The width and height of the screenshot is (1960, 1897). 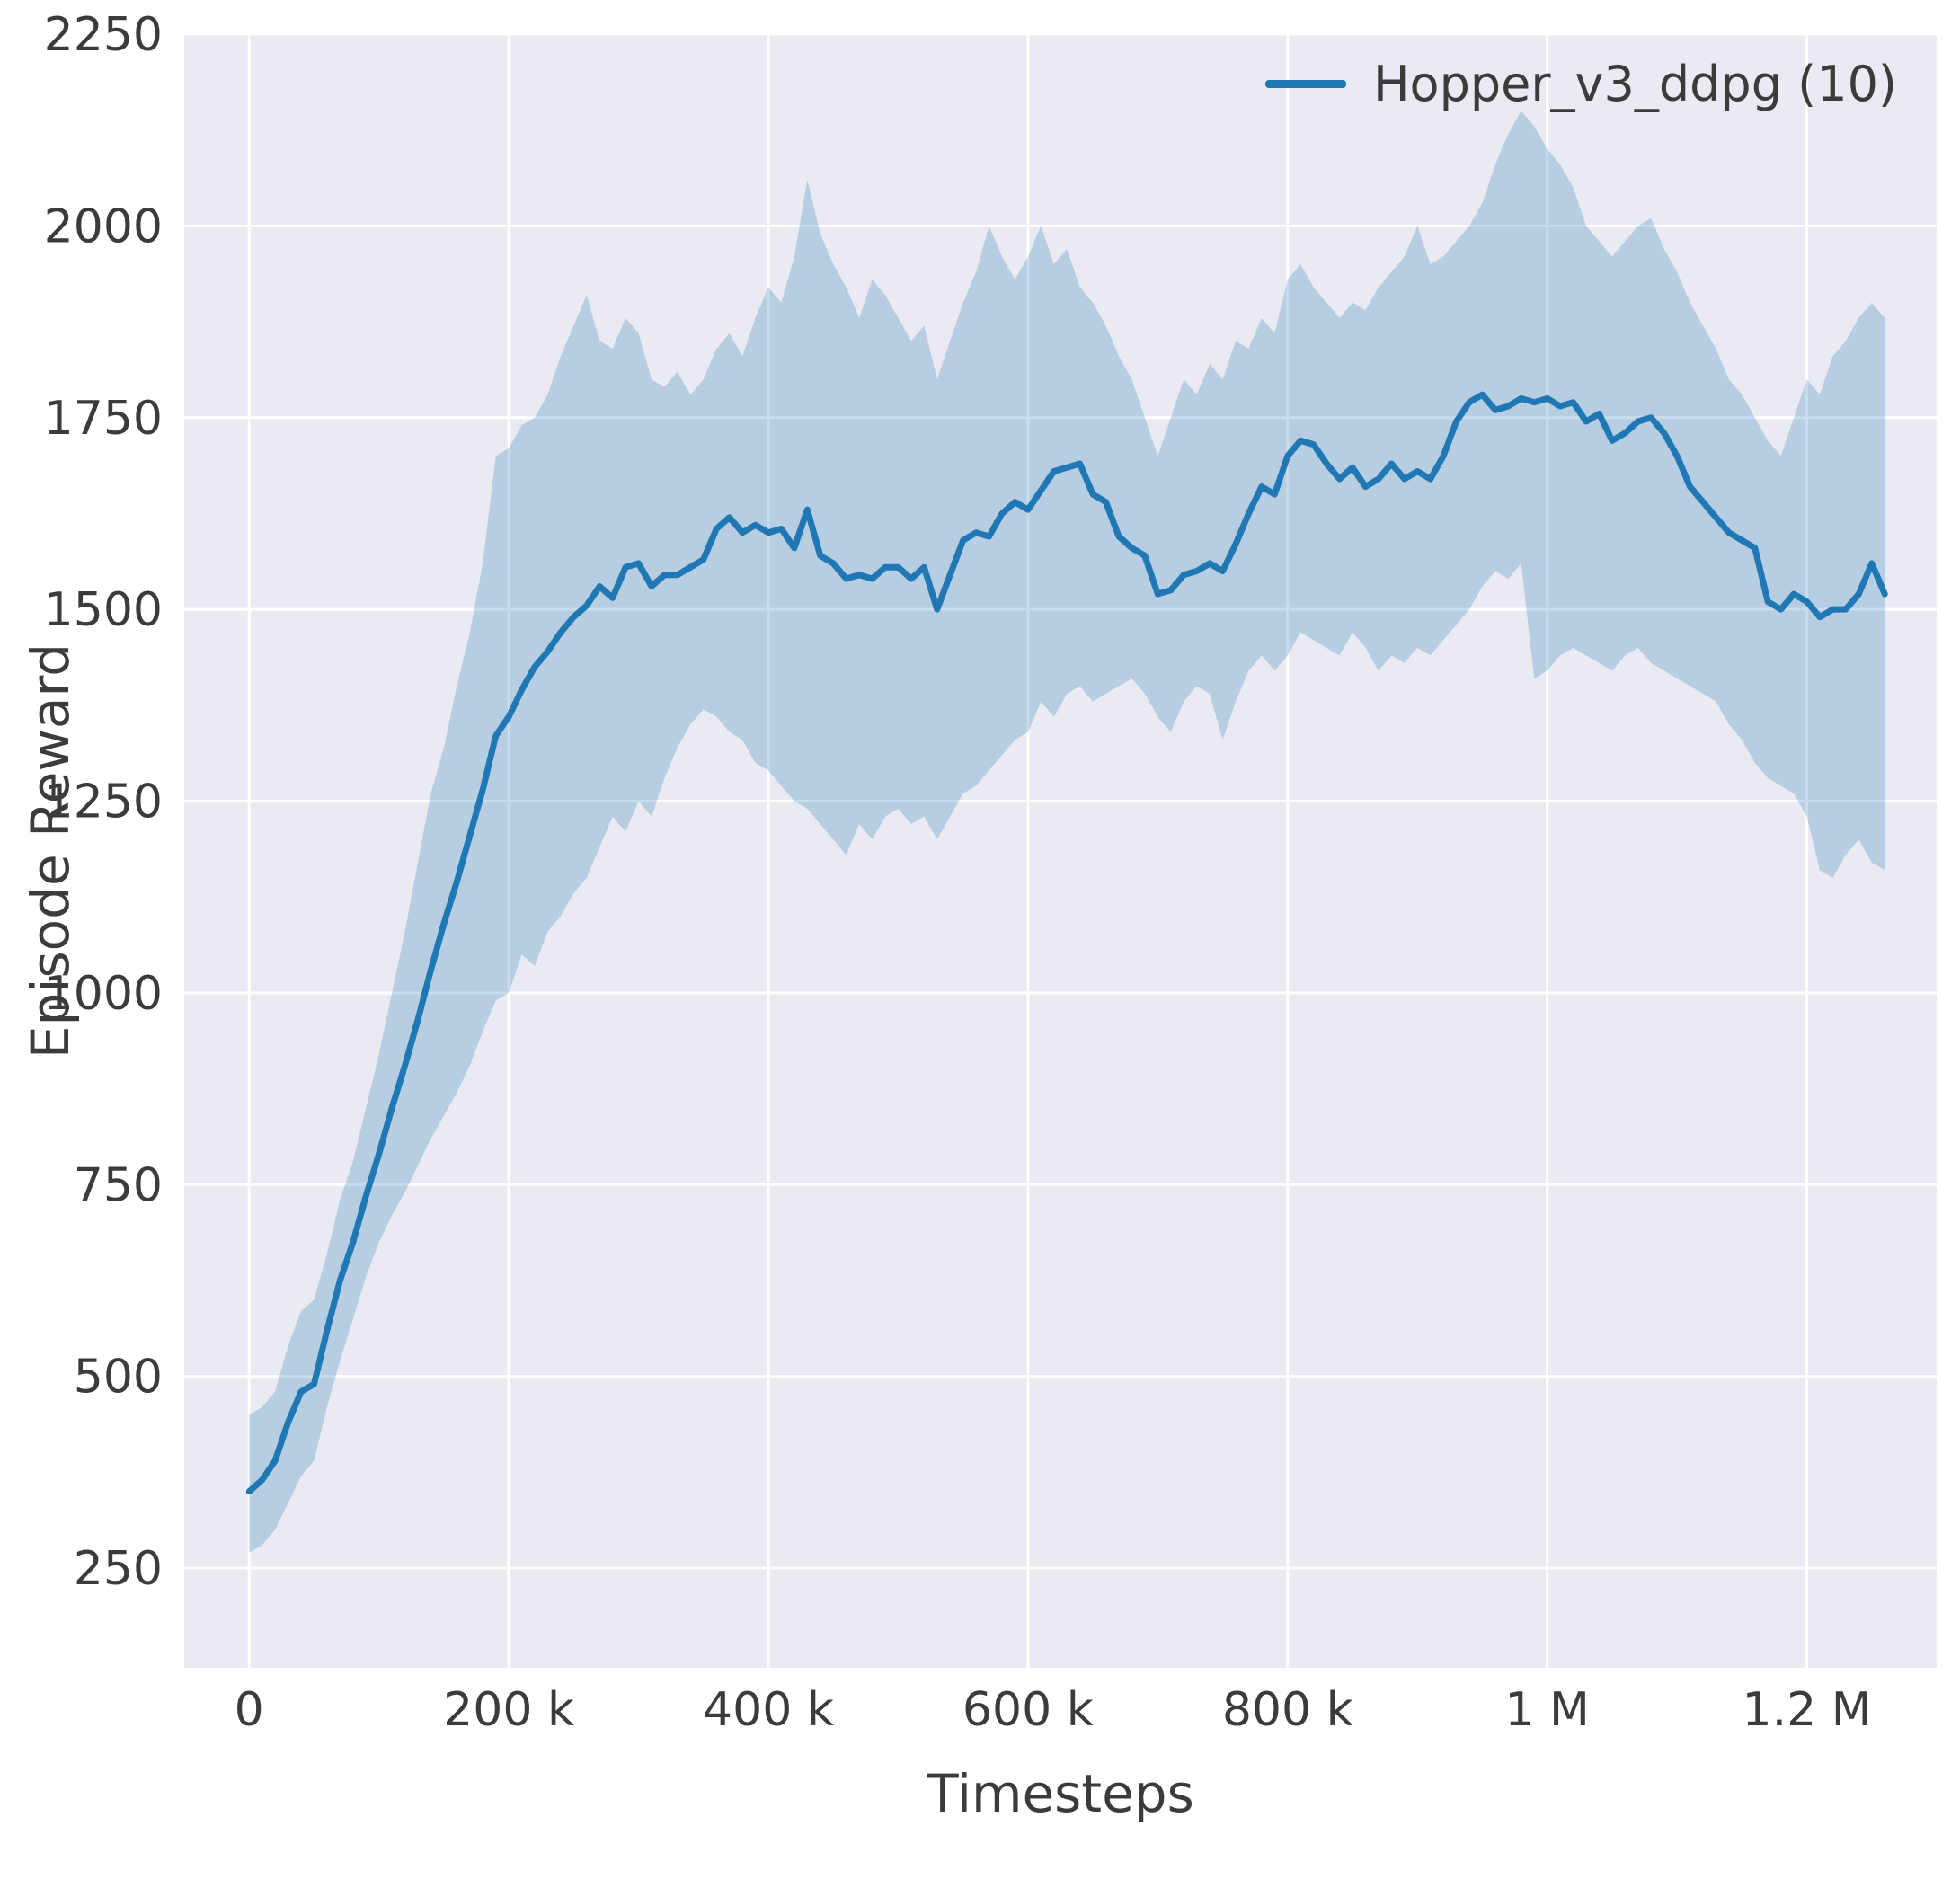 I want to click on y-tick-label: 1750, so click(x=104, y=419).